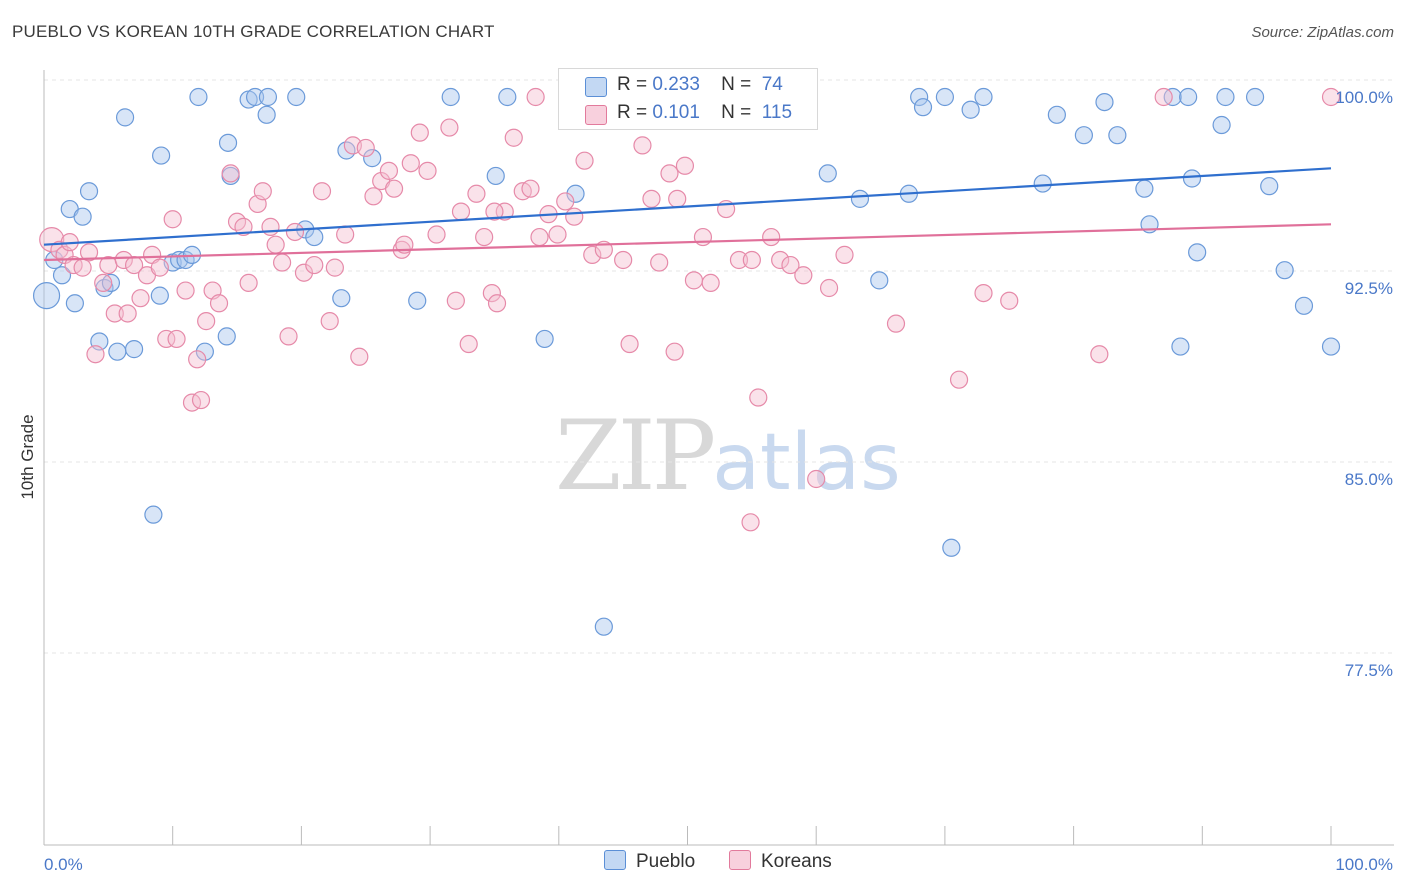 This screenshot has height=892, width=1406. What do you see at coordinates (736, 112) in the screenshot?
I see `koreans-n-label: N =` at bounding box center [736, 112].